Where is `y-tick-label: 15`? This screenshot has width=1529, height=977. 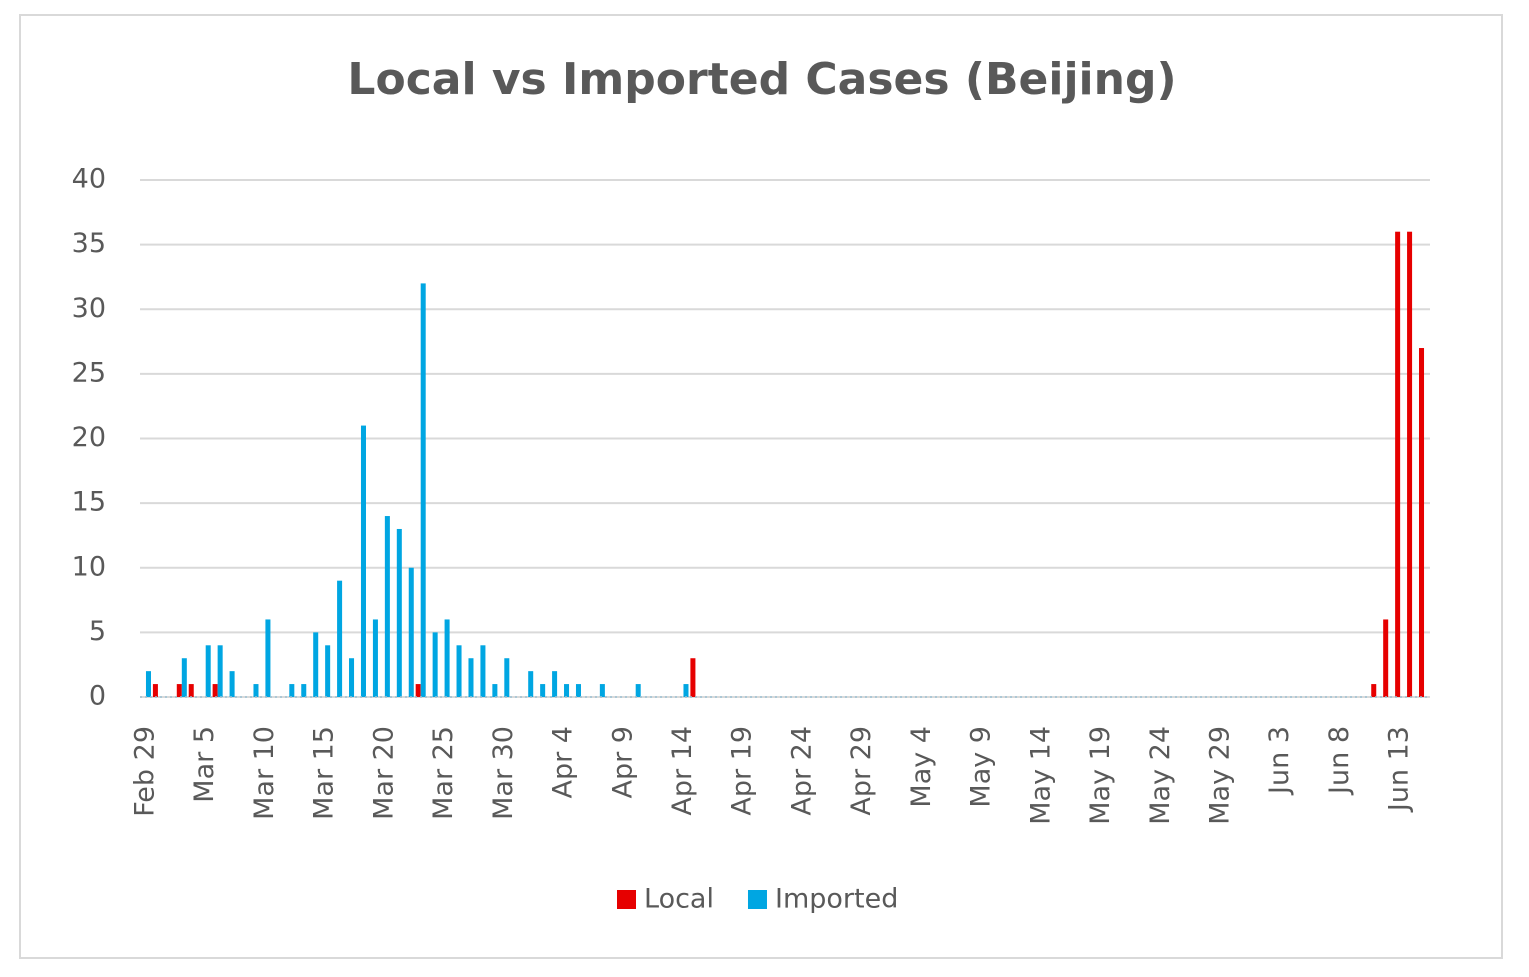
y-tick-label: 15 is located at coordinates (89, 502).